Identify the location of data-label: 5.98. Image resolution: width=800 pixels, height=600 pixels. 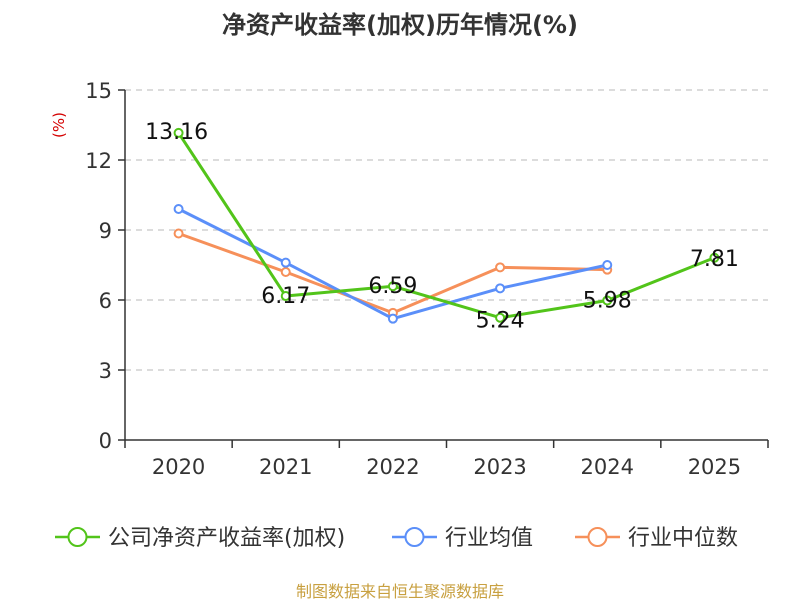
(607, 300).